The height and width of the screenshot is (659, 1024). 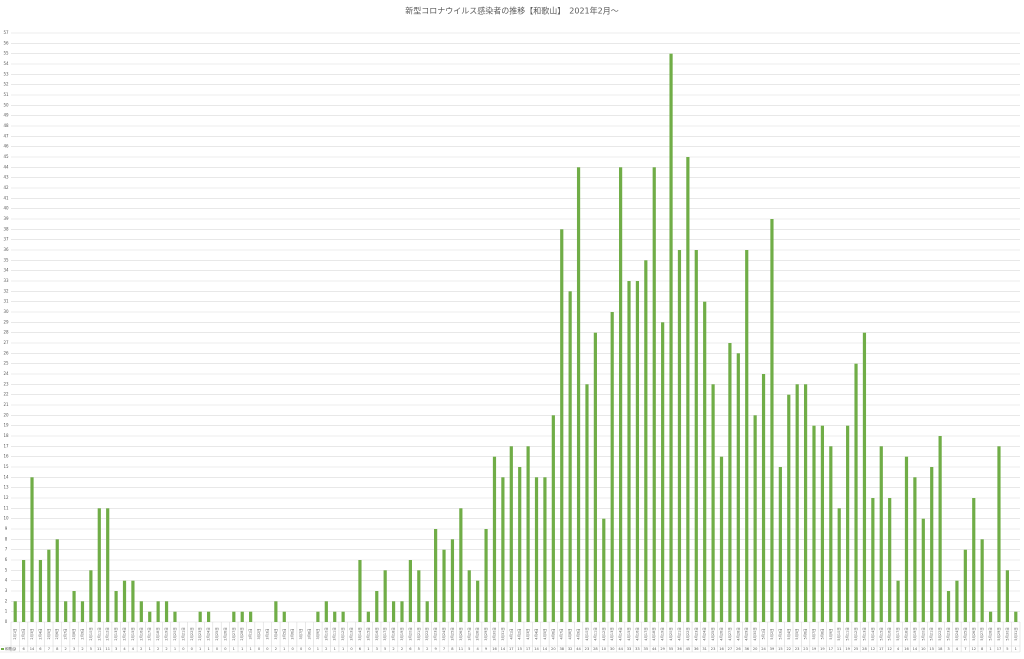 I want to click on y-tick-label: 36, so click(x=6, y=249).